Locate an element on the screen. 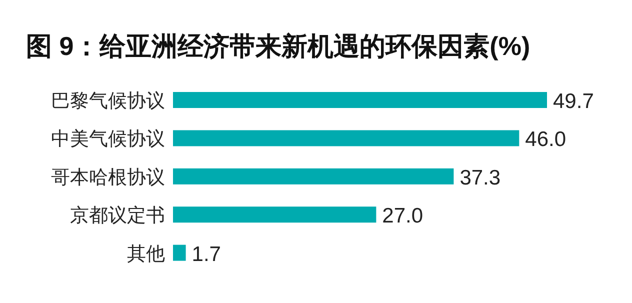 This screenshot has width=632, height=303. data-label: 49.7 is located at coordinates (573, 101).